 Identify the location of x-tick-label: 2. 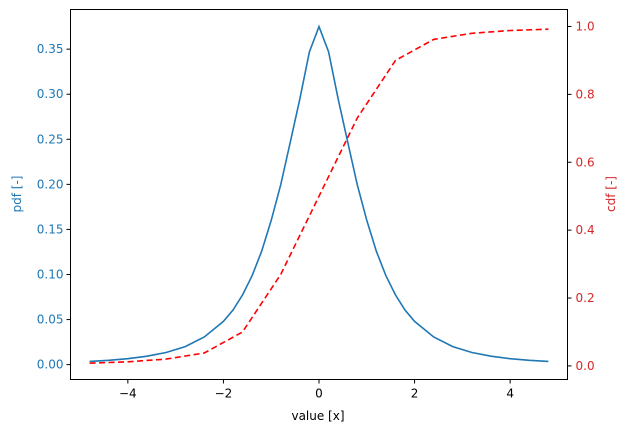
(415, 394).